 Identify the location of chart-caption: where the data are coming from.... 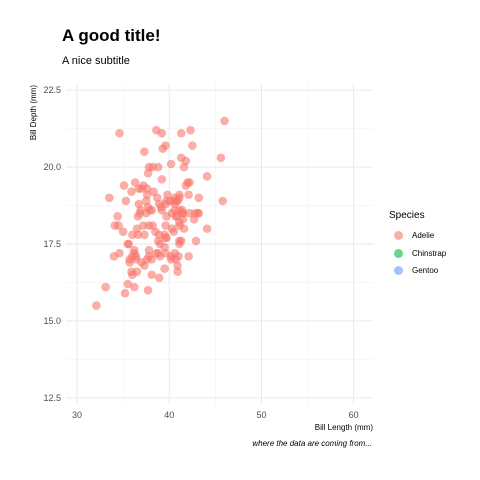
(312, 443).